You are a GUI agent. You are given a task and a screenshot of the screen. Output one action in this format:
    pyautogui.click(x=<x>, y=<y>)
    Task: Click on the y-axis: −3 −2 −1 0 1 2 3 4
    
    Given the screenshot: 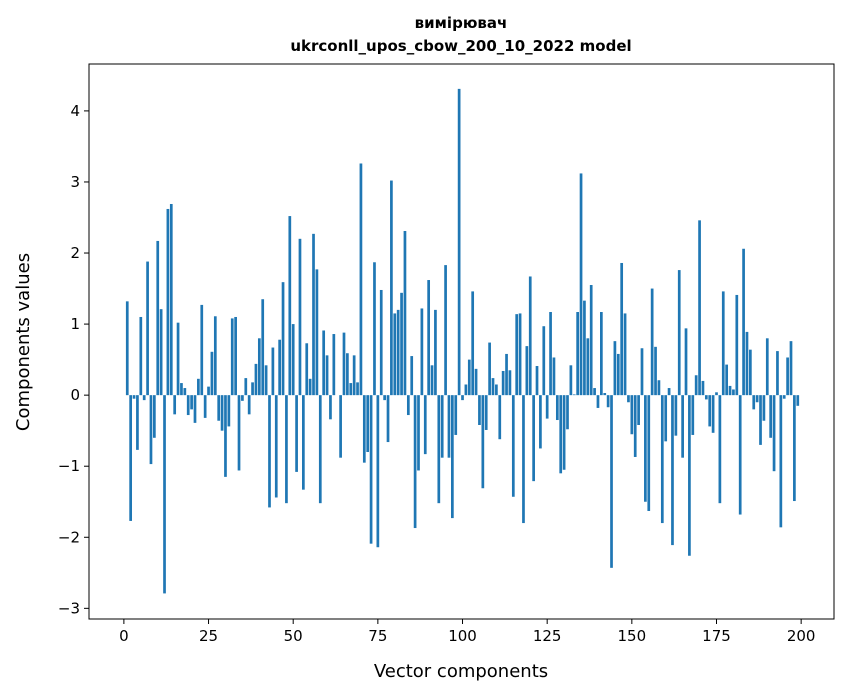 What is the action you would take?
    pyautogui.click(x=73, y=359)
    